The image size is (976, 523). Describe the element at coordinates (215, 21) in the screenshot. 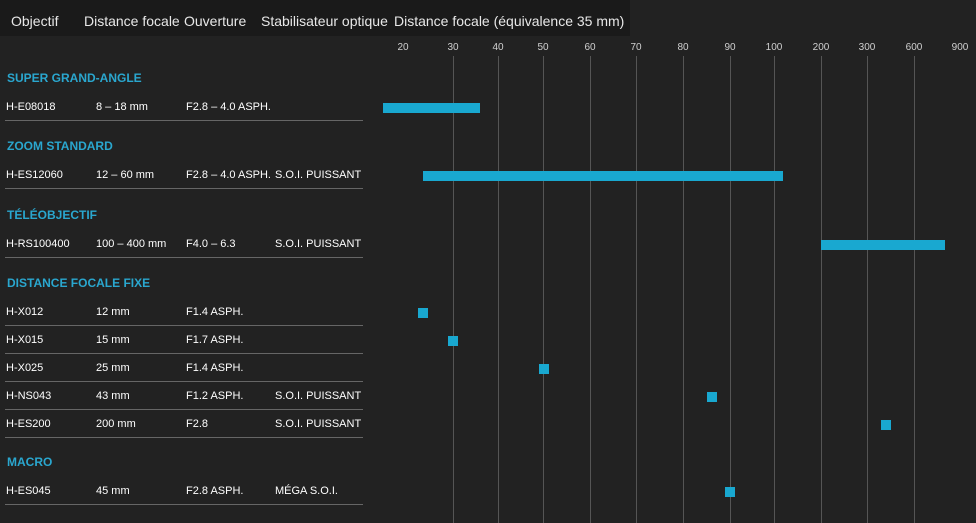

I see `header-aperture: Ouverture` at that location.